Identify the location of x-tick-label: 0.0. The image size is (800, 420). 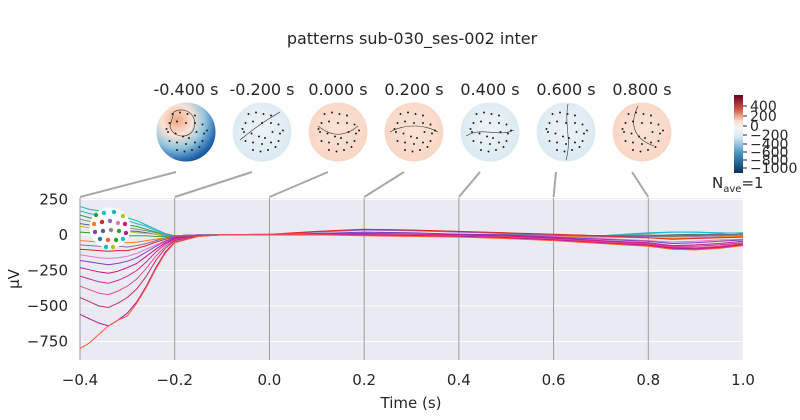
(269, 380).